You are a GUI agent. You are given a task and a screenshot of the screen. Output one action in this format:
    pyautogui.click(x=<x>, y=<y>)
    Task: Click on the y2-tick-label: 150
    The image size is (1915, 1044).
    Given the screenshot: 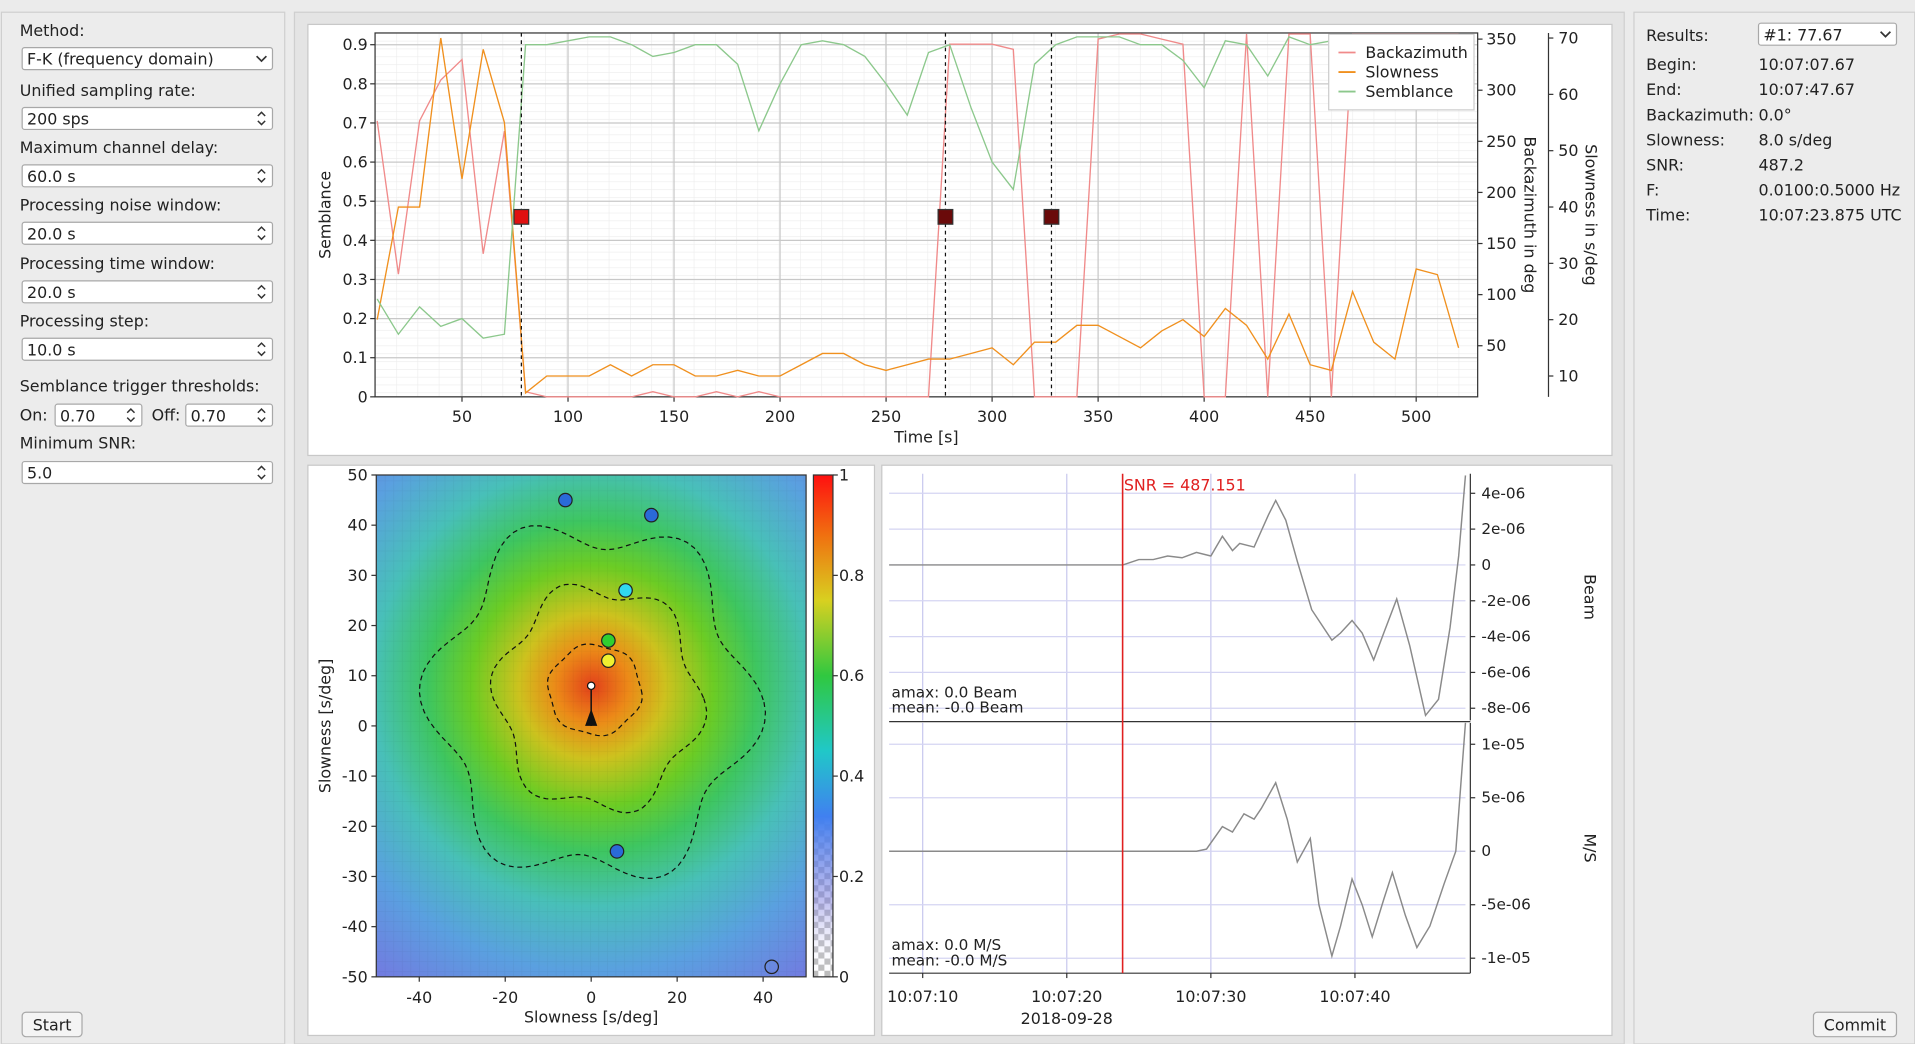 What is the action you would take?
    pyautogui.click(x=1501, y=243)
    